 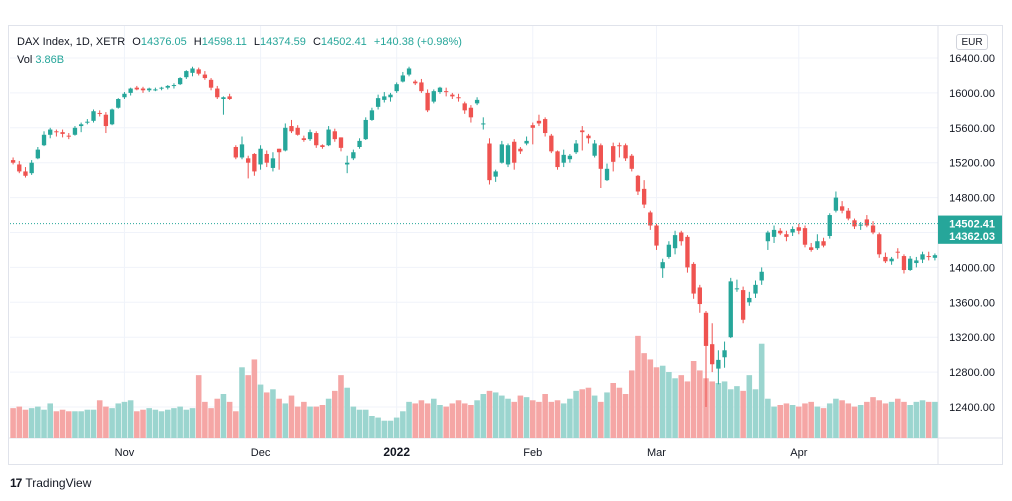 What do you see at coordinates (972, 303) in the screenshot?
I see `y-tick-label: 13600.00` at bounding box center [972, 303].